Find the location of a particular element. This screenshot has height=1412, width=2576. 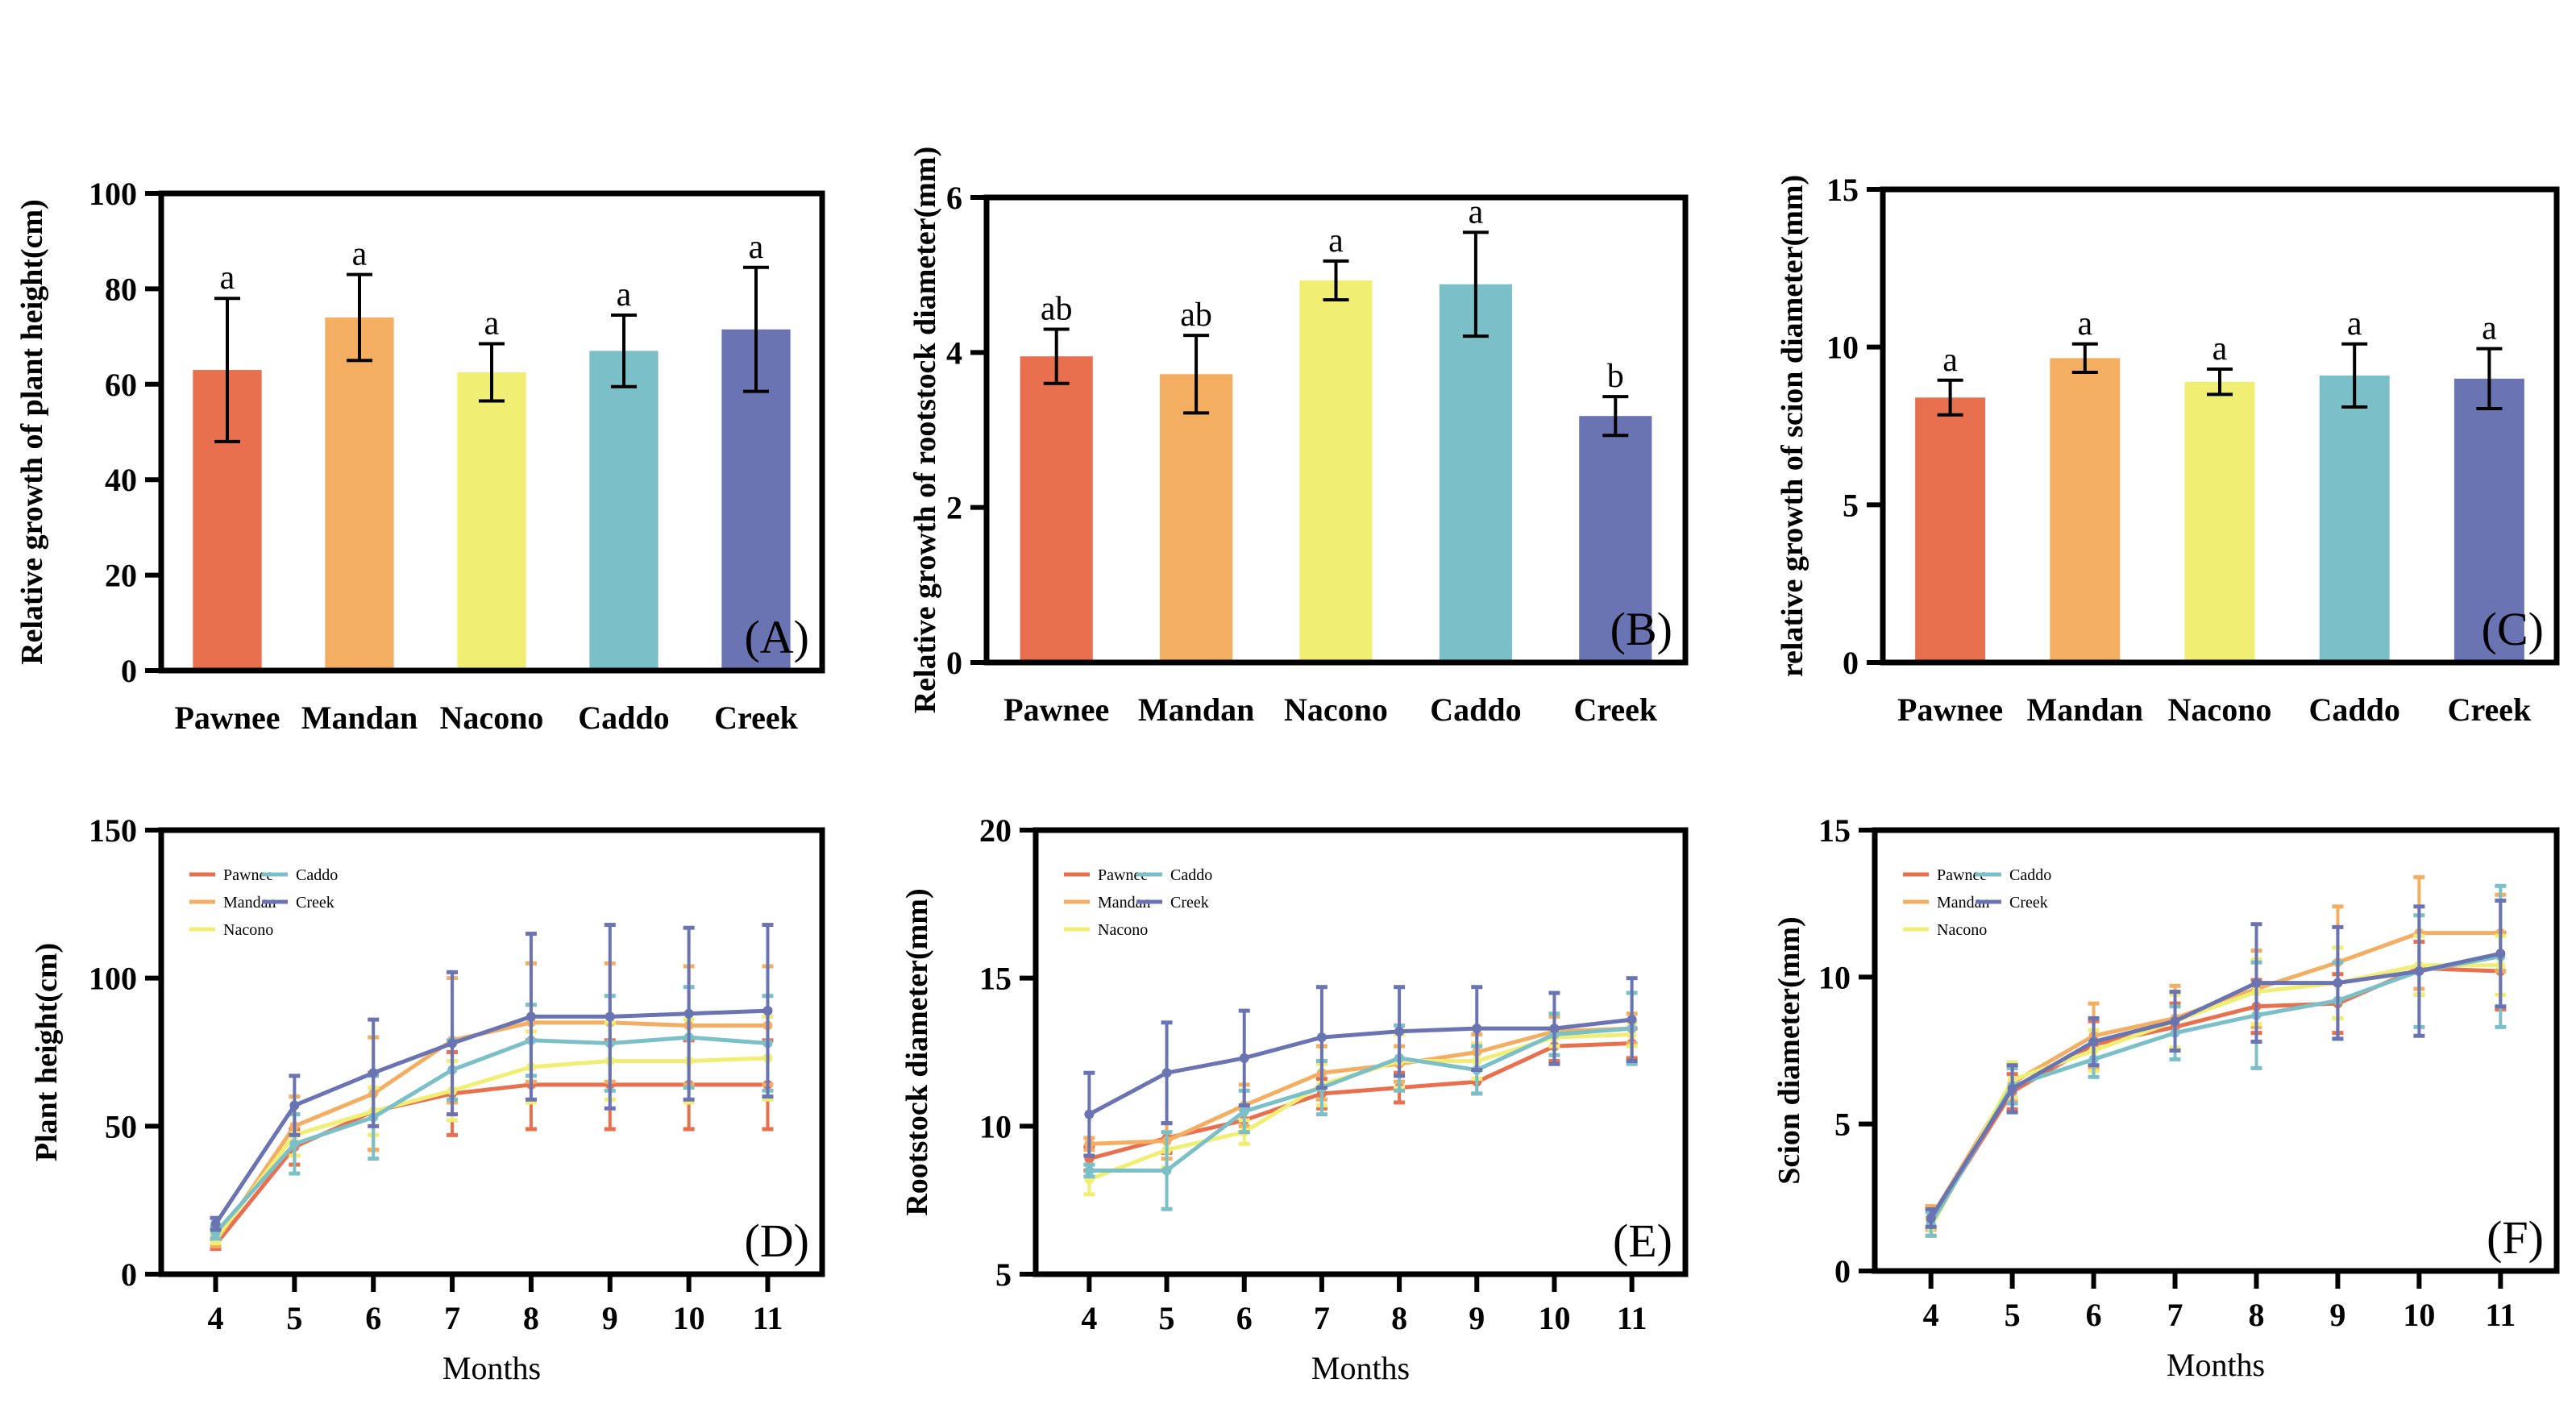

x-tick-label: 7 is located at coordinates (2175, 1315).